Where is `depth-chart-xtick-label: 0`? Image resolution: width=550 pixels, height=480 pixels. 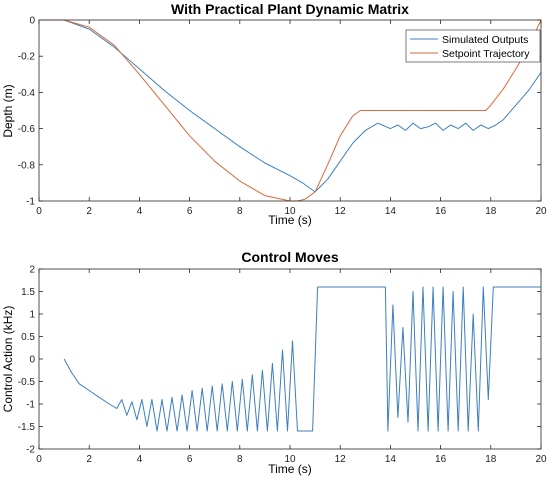 depth-chart-xtick-label: 0 is located at coordinates (39, 211).